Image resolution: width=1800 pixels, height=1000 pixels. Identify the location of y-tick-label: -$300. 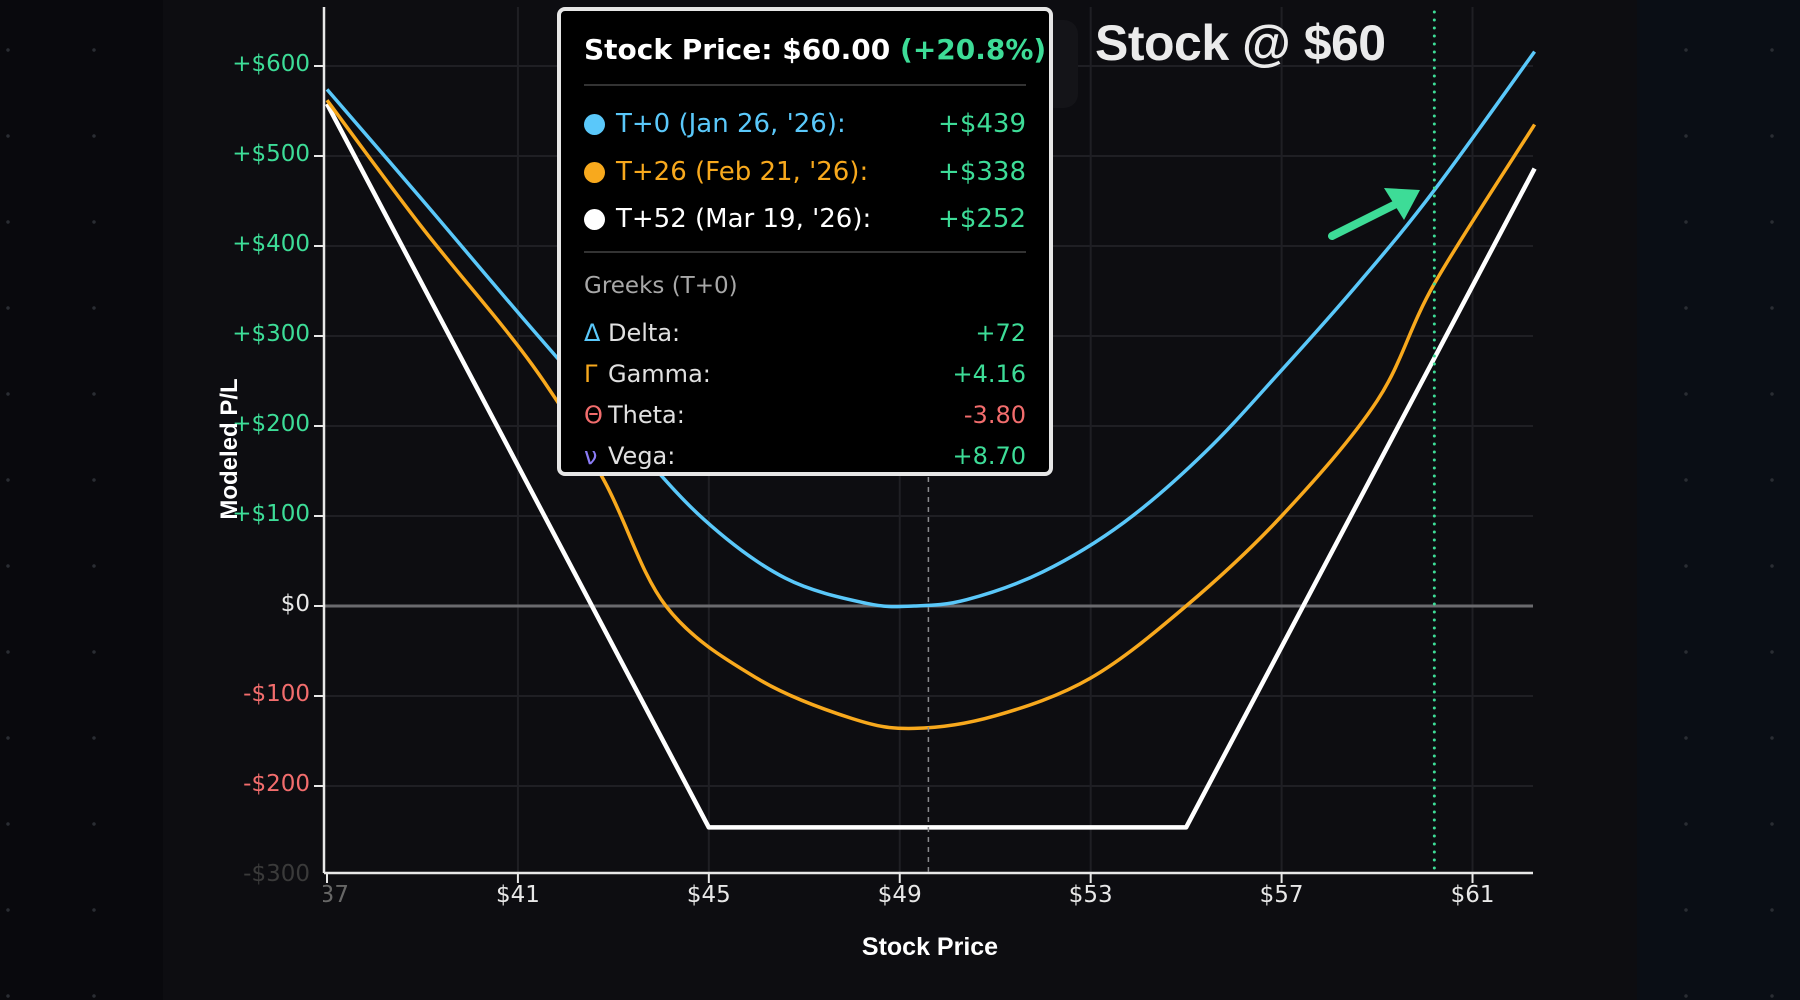
(276, 874).